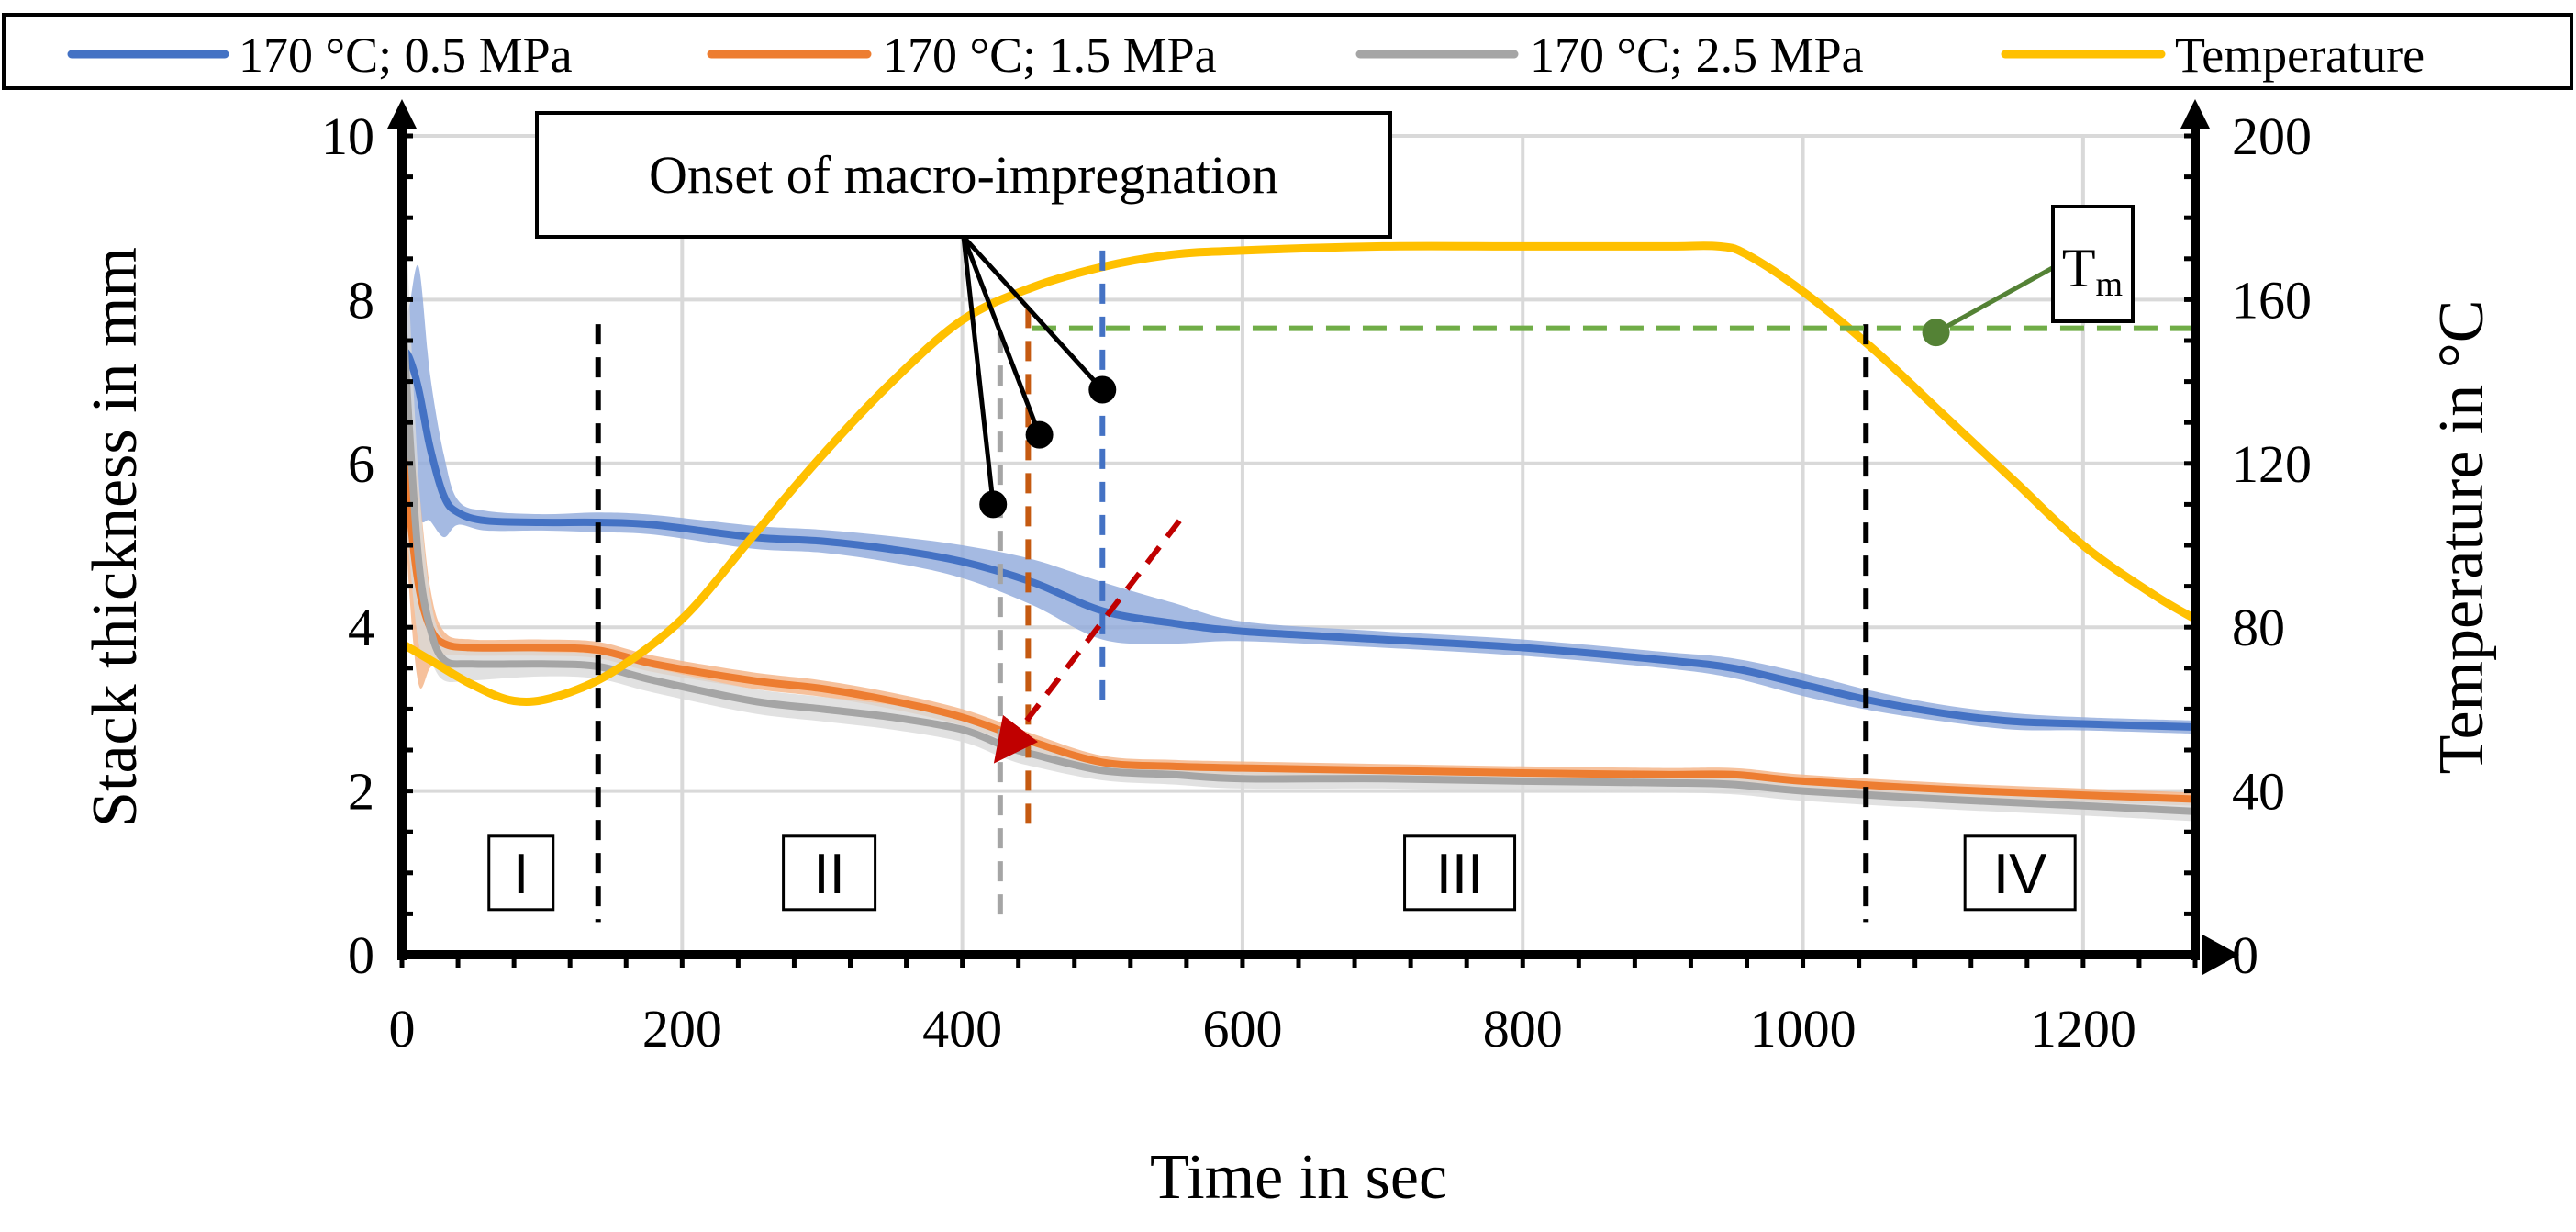  I want to click on legend-label-2: 170 °C; 2.5 MPa, so click(1697, 55).